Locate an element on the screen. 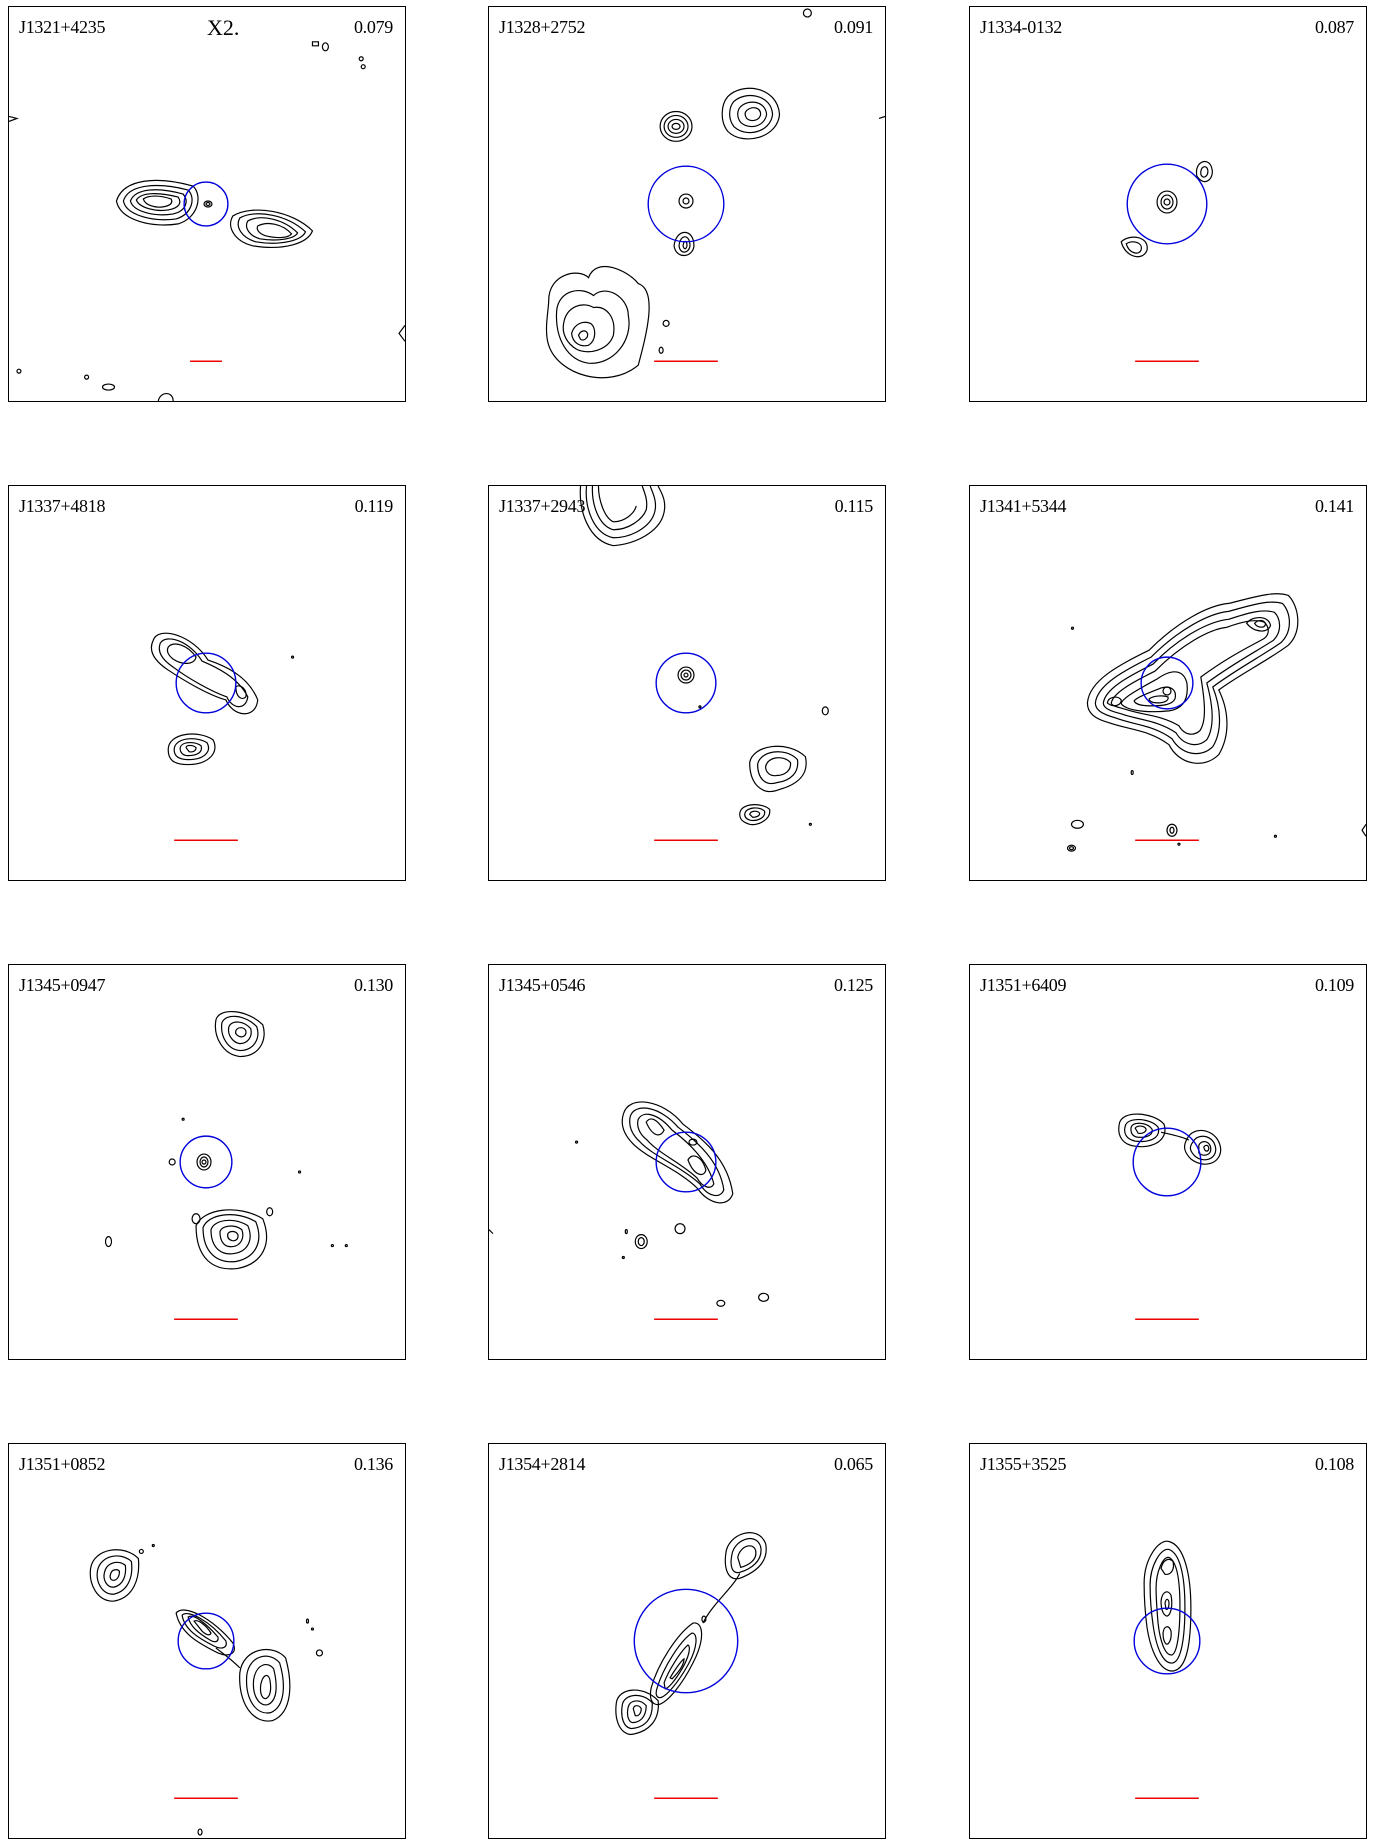  panel-j1351-6409: J1351+6409 0.109 is located at coordinates (1168, 1162).